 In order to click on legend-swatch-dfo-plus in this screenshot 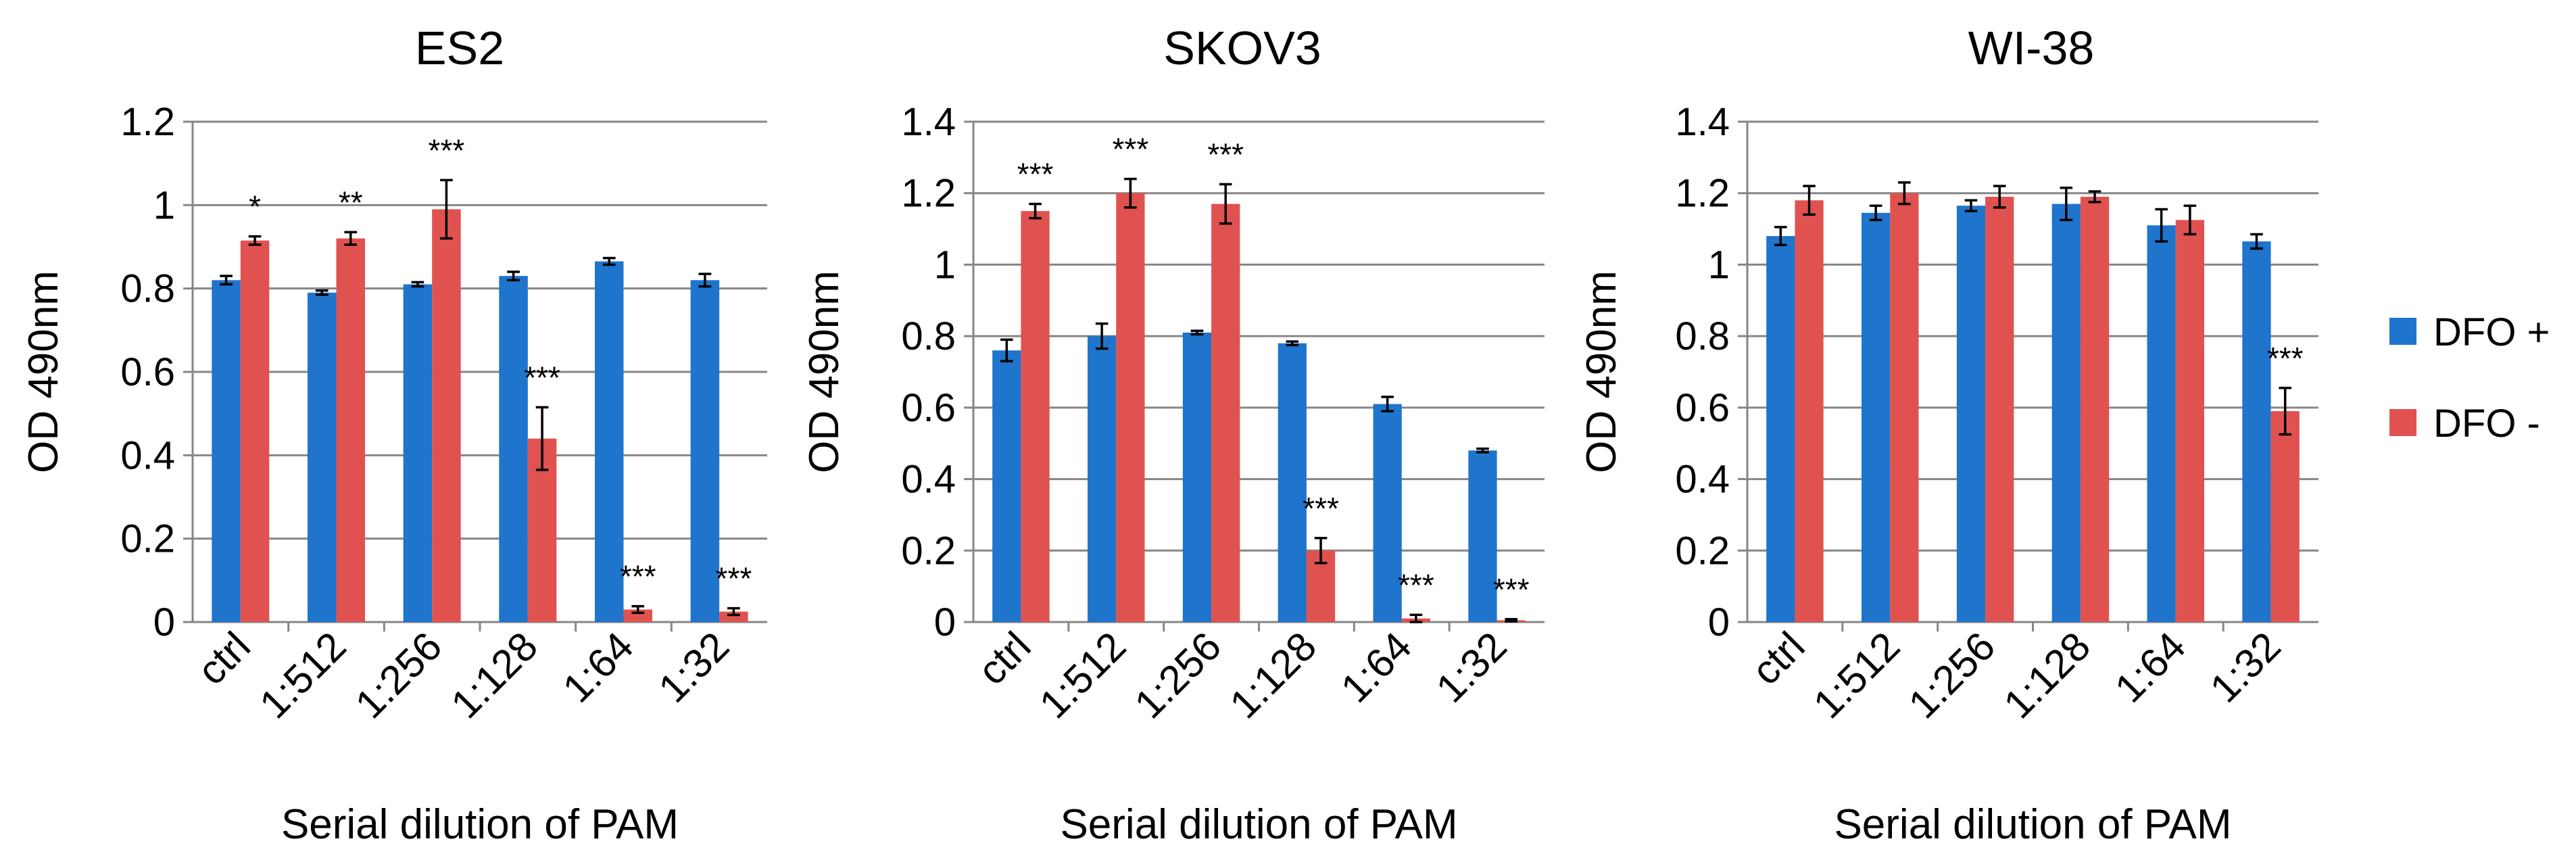, I will do `click(2402, 331)`.